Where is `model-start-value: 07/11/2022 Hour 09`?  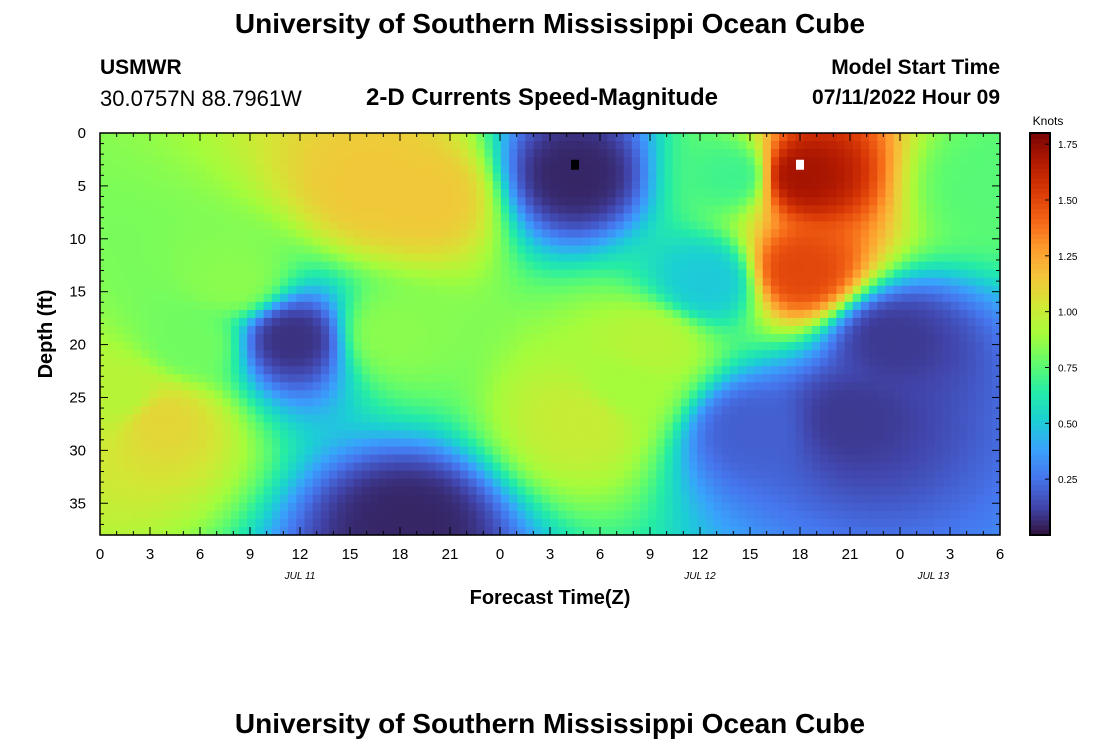
model-start-value: 07/11/2022 Hour 09 is located at coordinates (906, 97).